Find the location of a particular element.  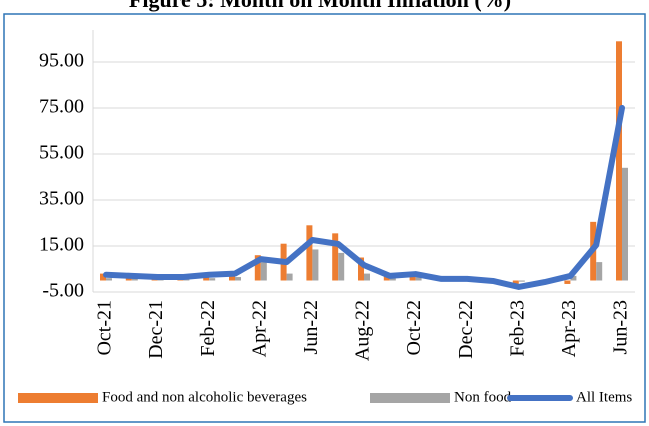

y-tick-label: 15.00 is located at coordinates (61, 245).